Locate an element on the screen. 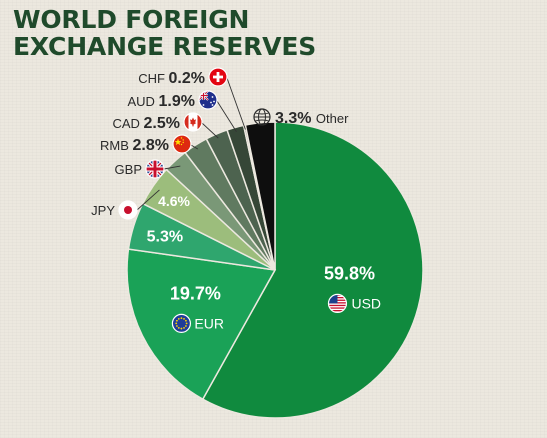 The width and height of the screenshot is (547, 438). leader-line-aud is located at coordinates (226, 116).